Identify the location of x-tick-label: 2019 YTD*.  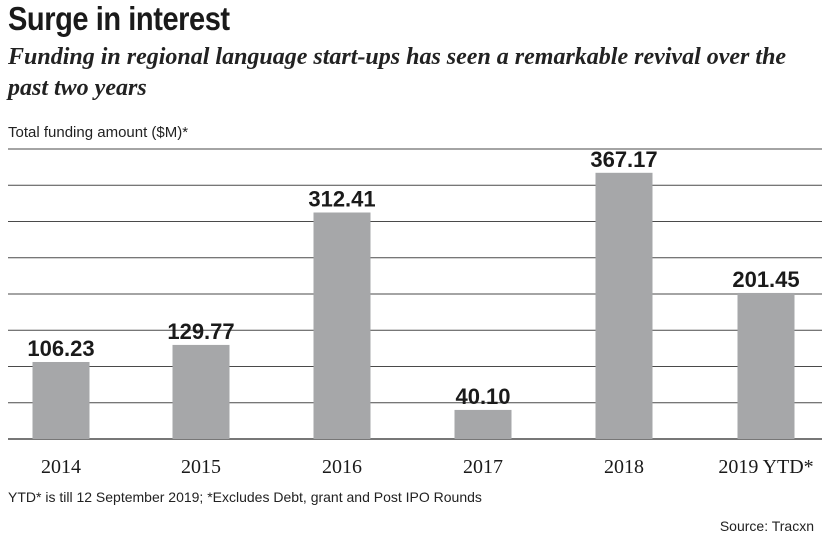
(765, 467).